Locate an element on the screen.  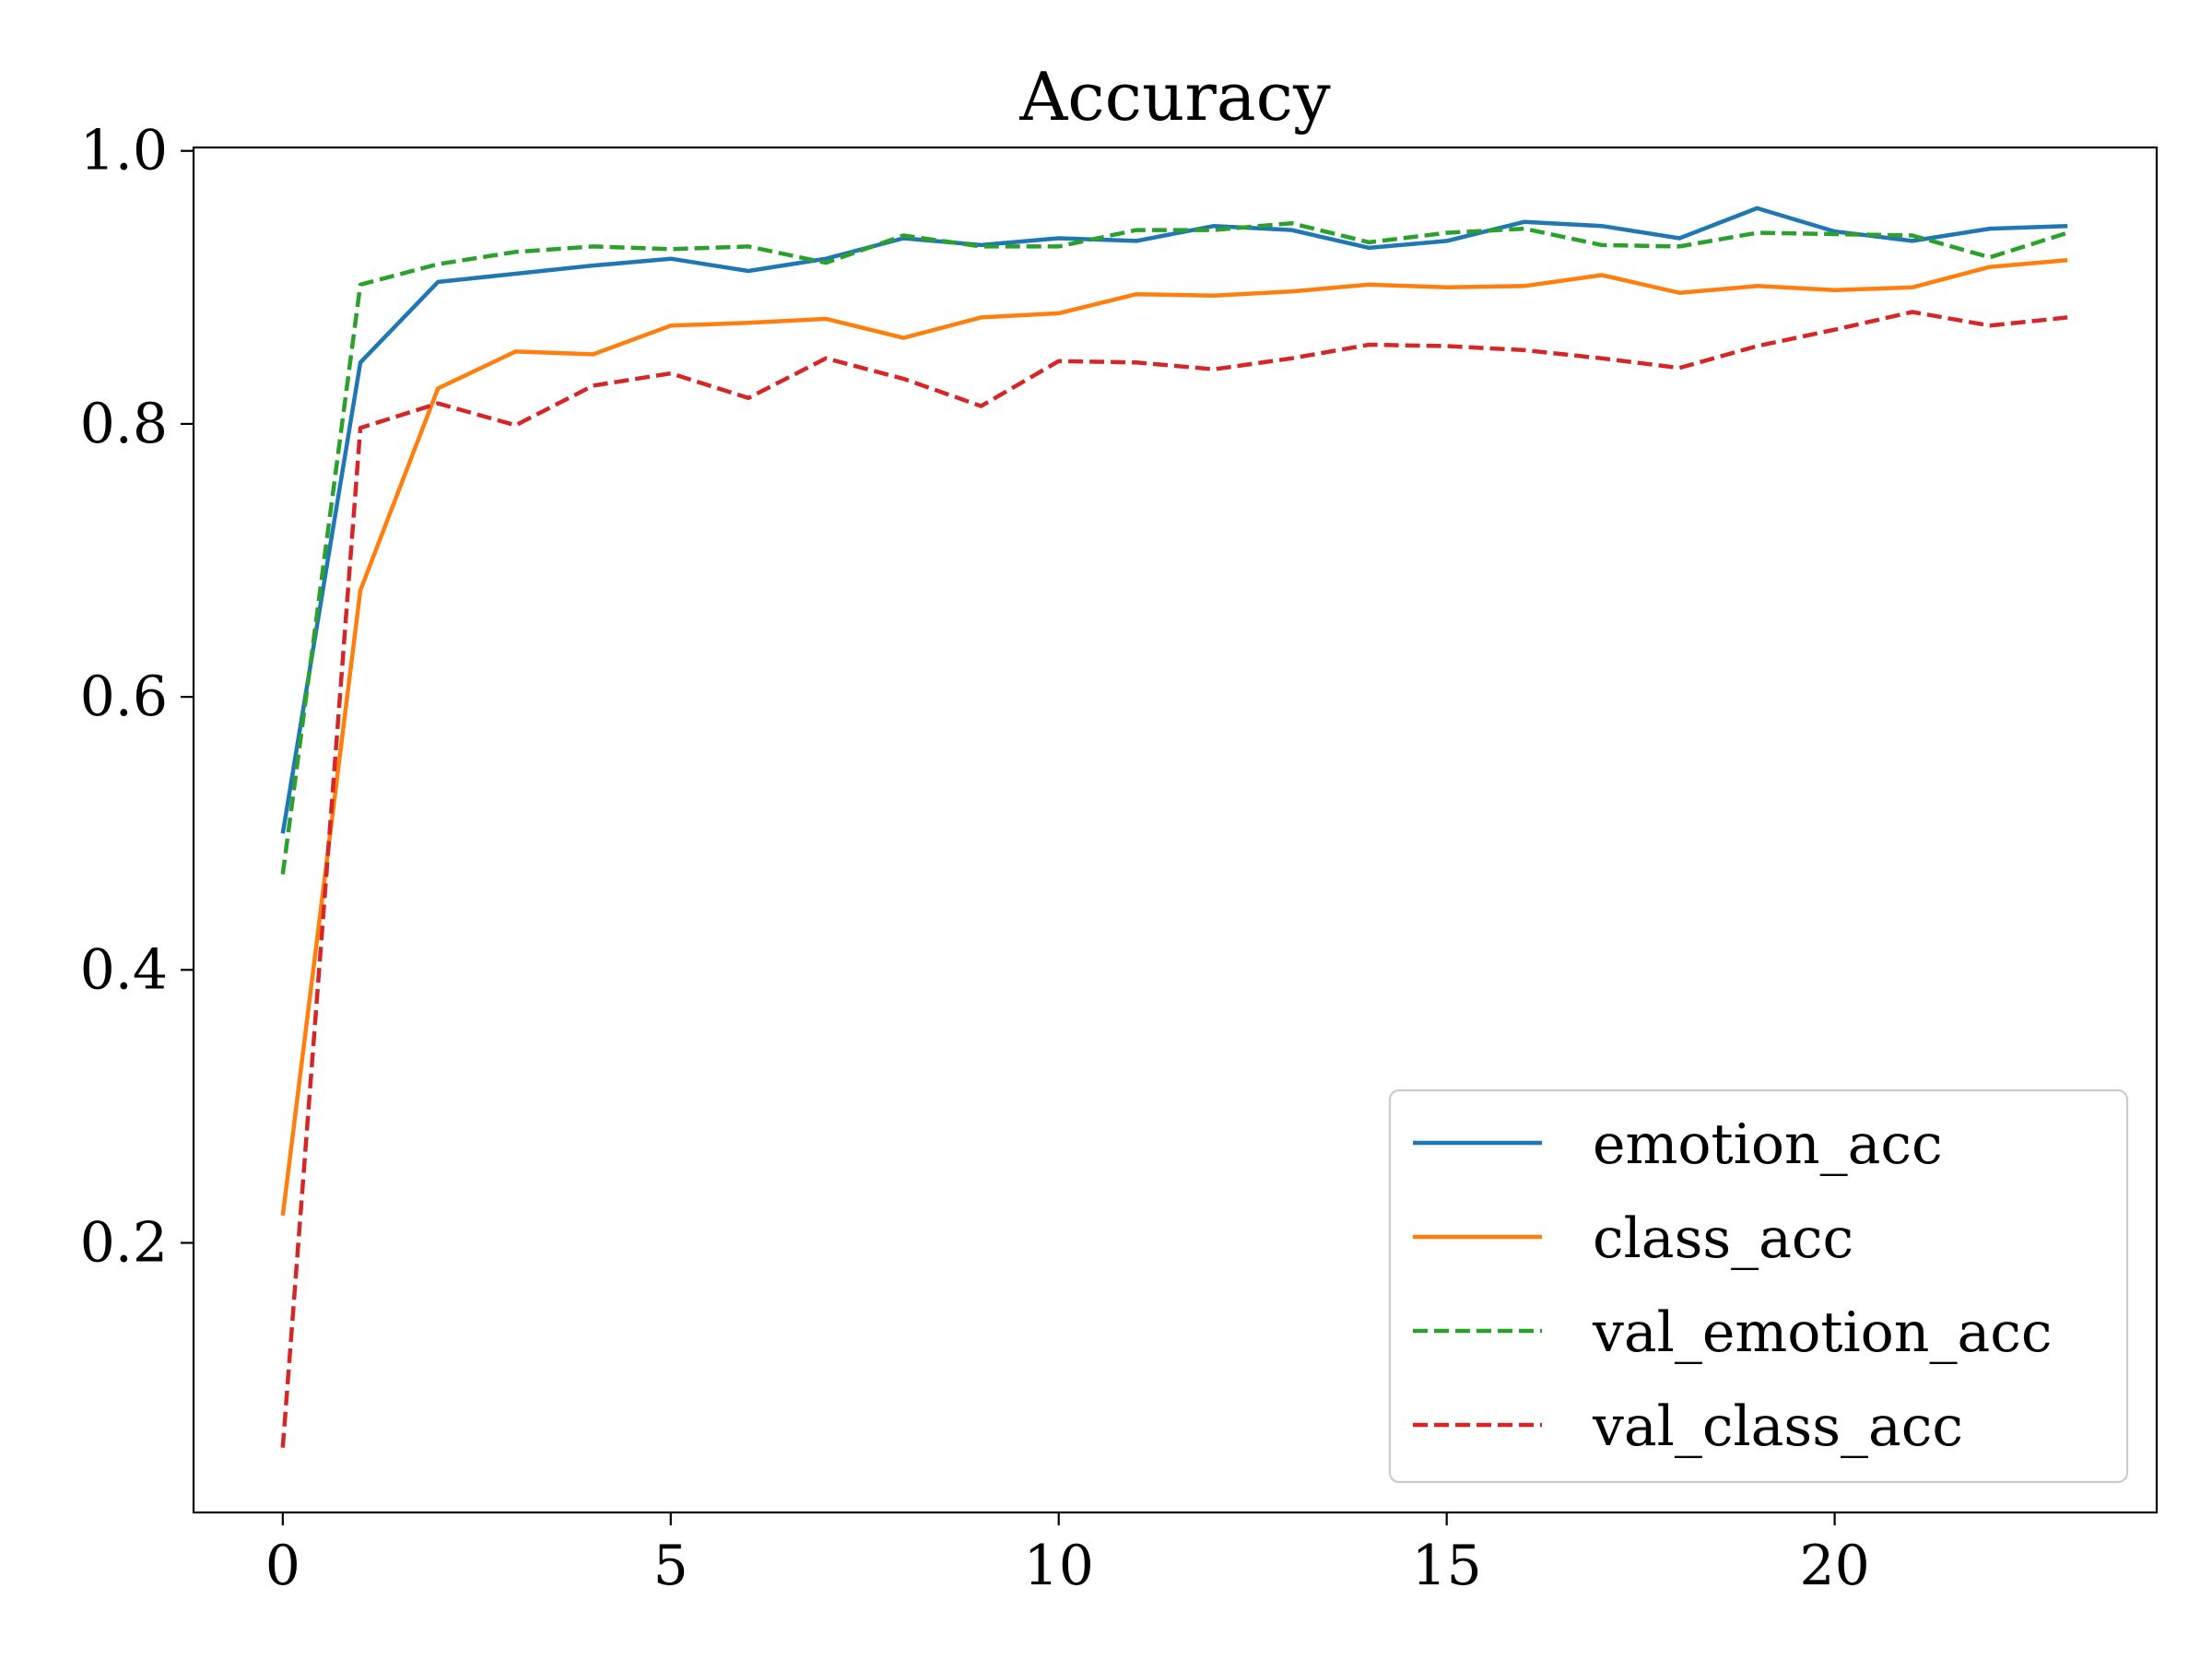
legend-label-emotion-acc: emotion_acc is located at coordinates (1768, 1144).